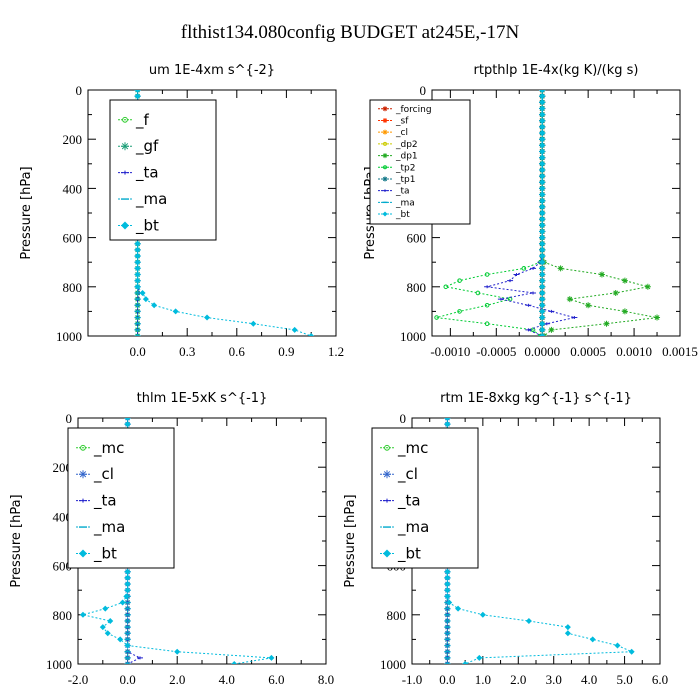 The height and width of the screenshot is (700, 700). I want to click on x-tick-label: 0.0000, so click(542, 351).